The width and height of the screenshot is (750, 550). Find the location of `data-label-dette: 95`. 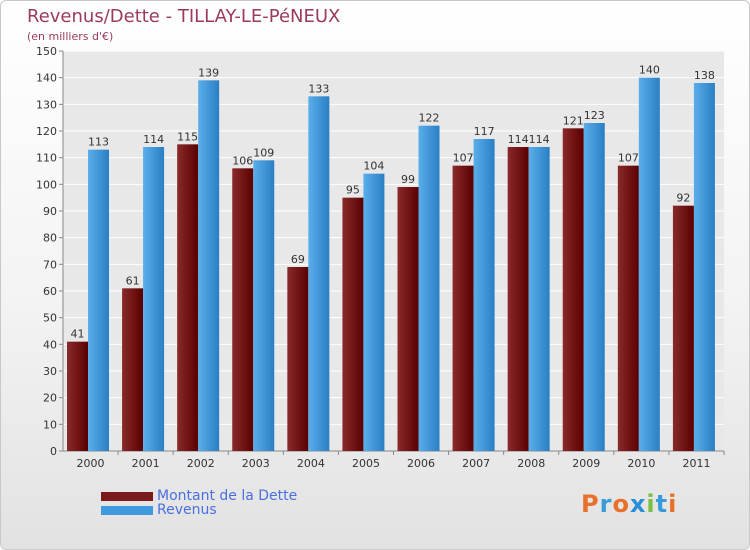

data-label-dette: 95 is located at coordinates (353, 190).